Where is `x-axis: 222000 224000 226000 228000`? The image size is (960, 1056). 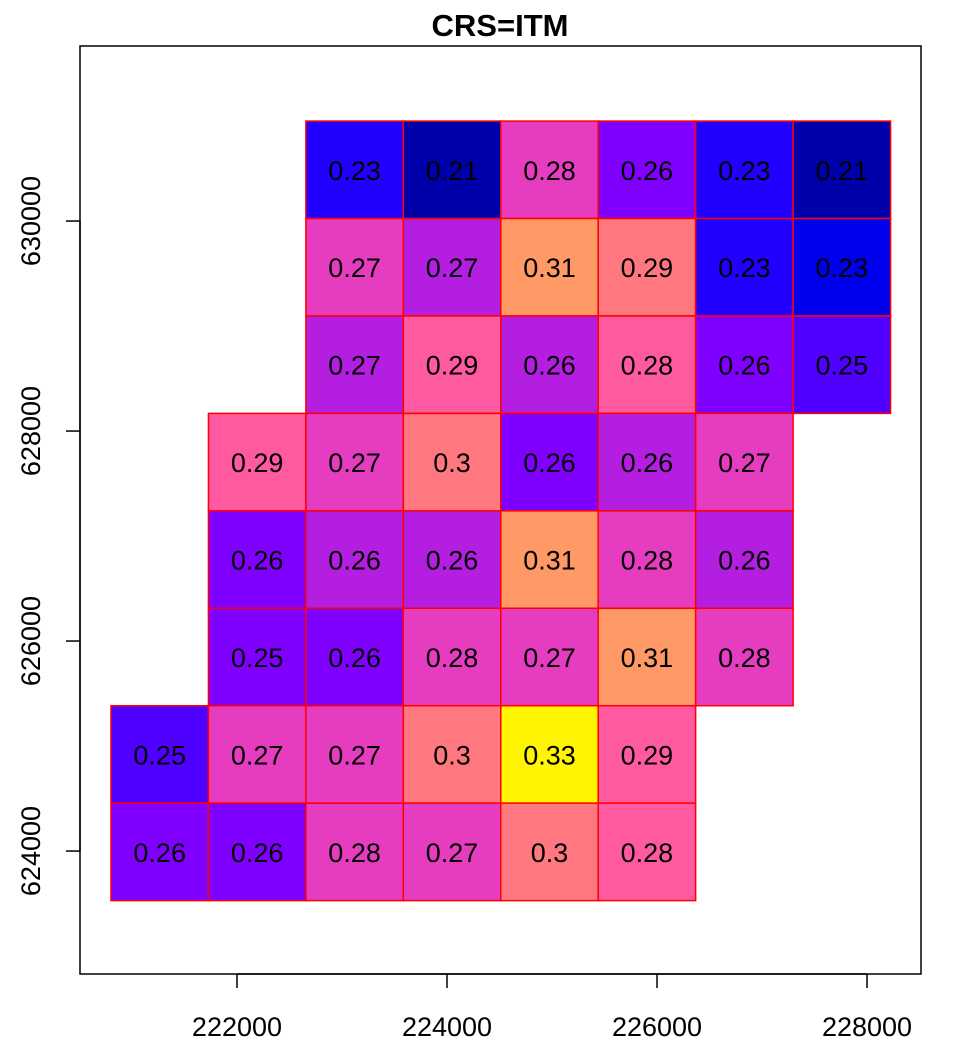
x-axis: 222000 224000 226000 228000 is located at coordinates (552, 1007).